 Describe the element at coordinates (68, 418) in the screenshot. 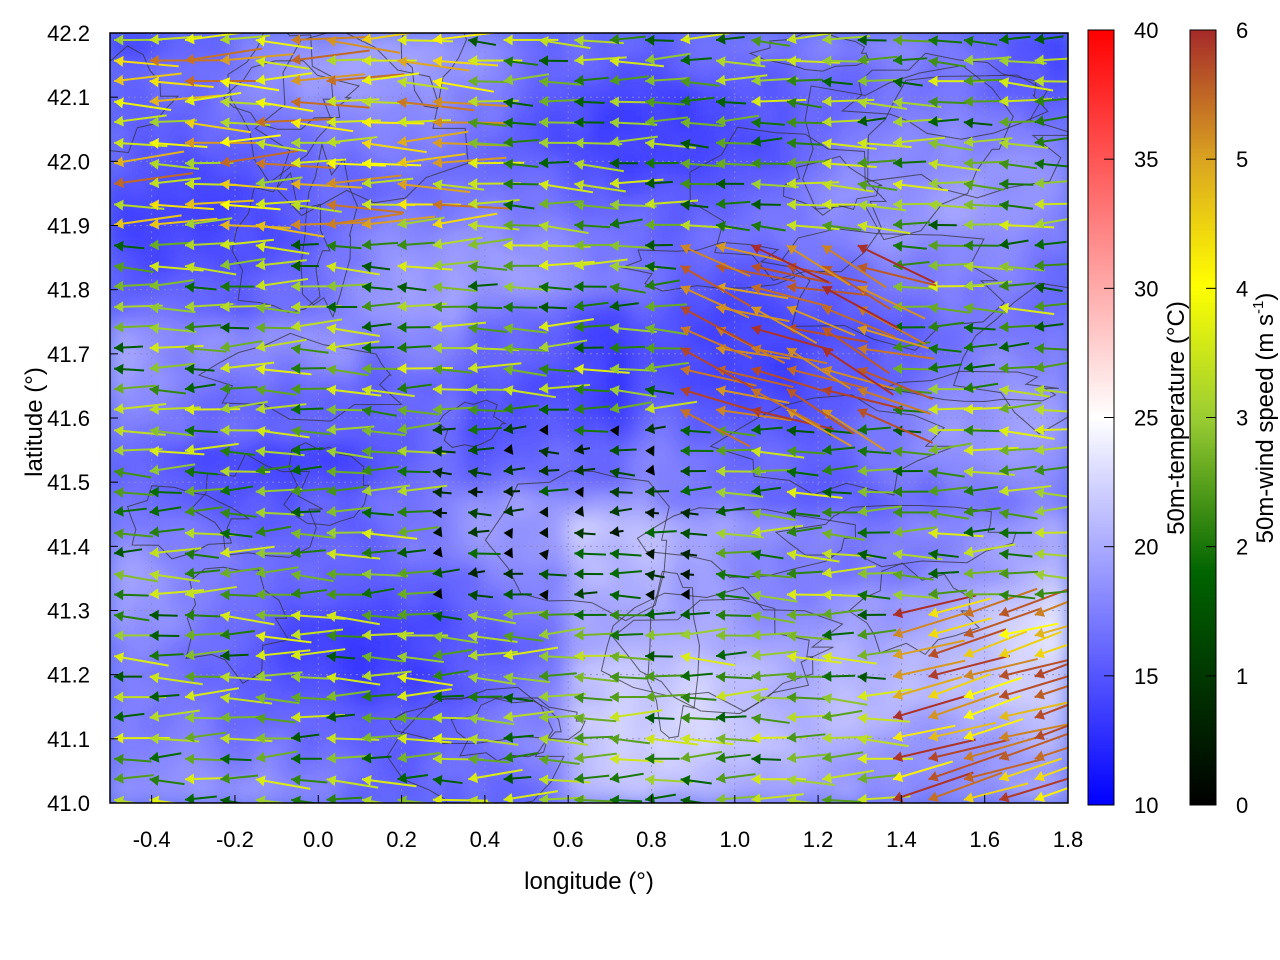

I see `y-tick-label: 41.6` at that location.